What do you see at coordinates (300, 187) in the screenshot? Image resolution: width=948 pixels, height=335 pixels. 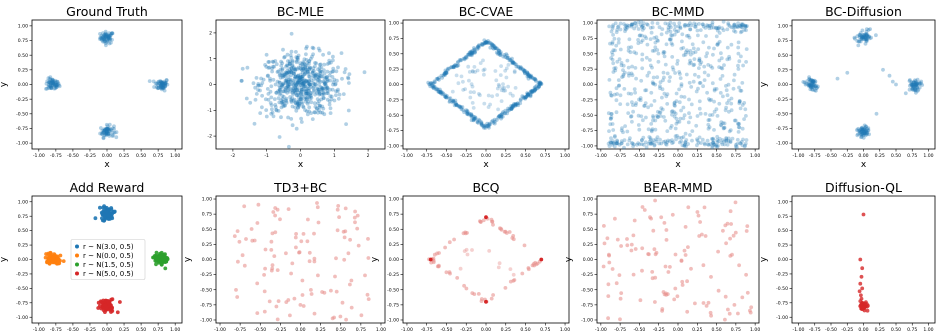 I see `panel-title: TD3+BC` at bounding box center [300, 187].